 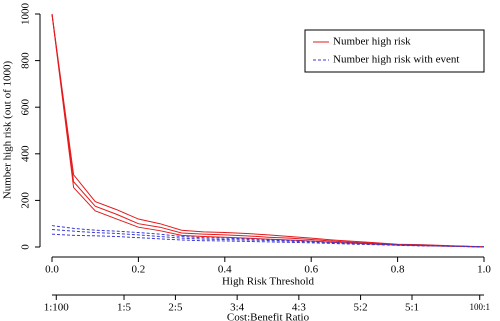 I want to click on x2-tick-label: 1:100, so click(x=57, y=308).